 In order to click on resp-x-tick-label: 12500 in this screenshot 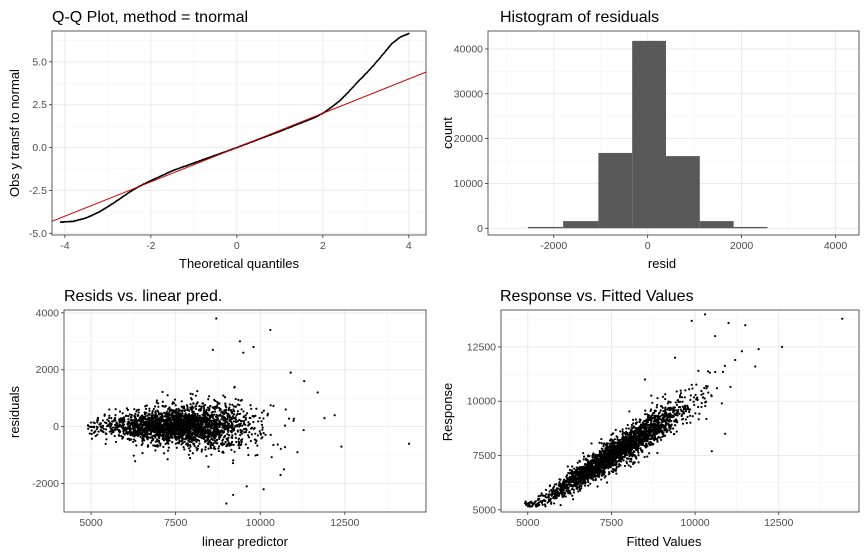, I will do `click(778, 523)`.